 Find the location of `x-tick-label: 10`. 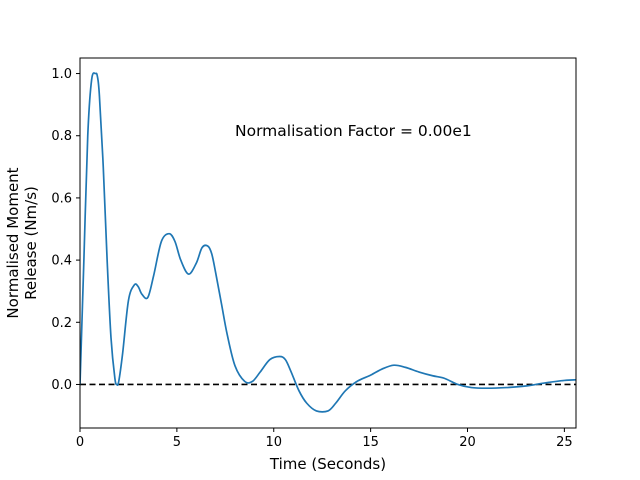

x-tick-label: 10 is located at coordinates (273, 442).